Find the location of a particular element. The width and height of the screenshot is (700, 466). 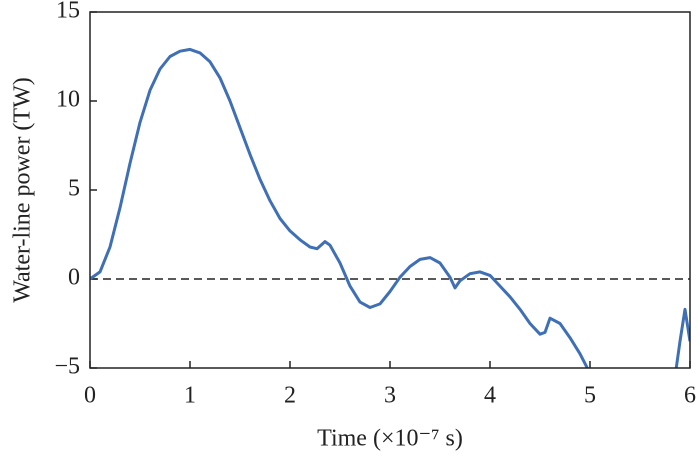

x-tick-label: 2 is located at coordinates (290, 396).